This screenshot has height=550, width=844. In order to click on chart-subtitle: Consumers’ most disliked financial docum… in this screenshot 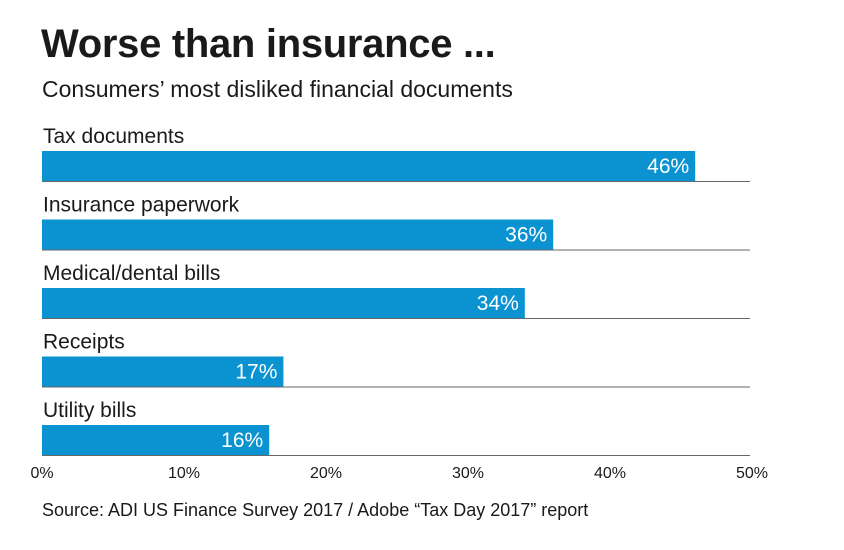, I will do `click(277, 89)`.